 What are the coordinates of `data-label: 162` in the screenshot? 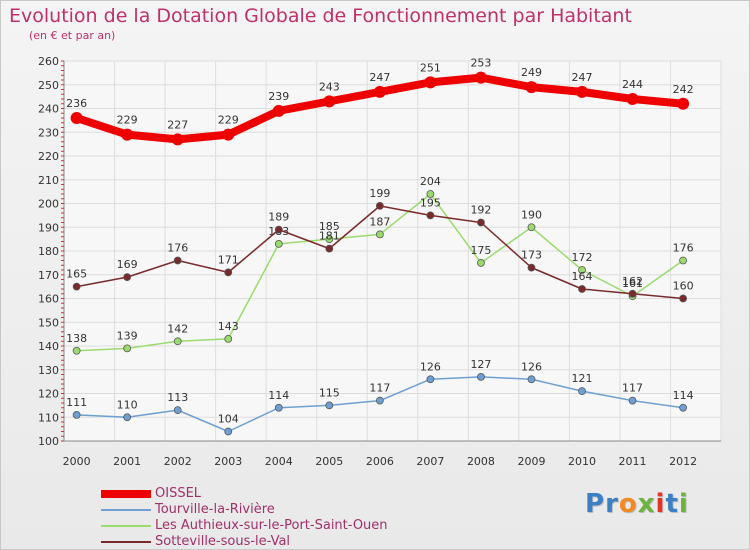 It's located at (632, 281).